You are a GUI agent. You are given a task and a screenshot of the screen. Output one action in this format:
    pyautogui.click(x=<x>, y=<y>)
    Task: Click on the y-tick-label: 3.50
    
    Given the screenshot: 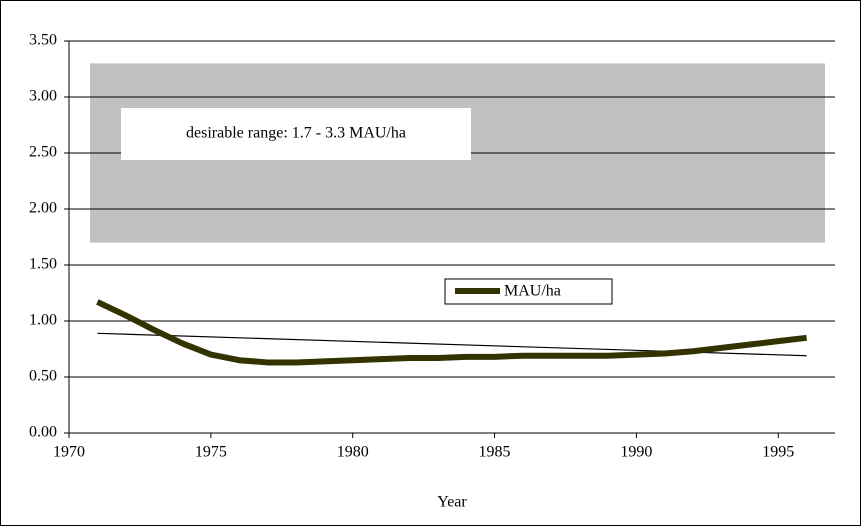 What is the action you would take?
    pyautogui.click(x=43, y=40)
    